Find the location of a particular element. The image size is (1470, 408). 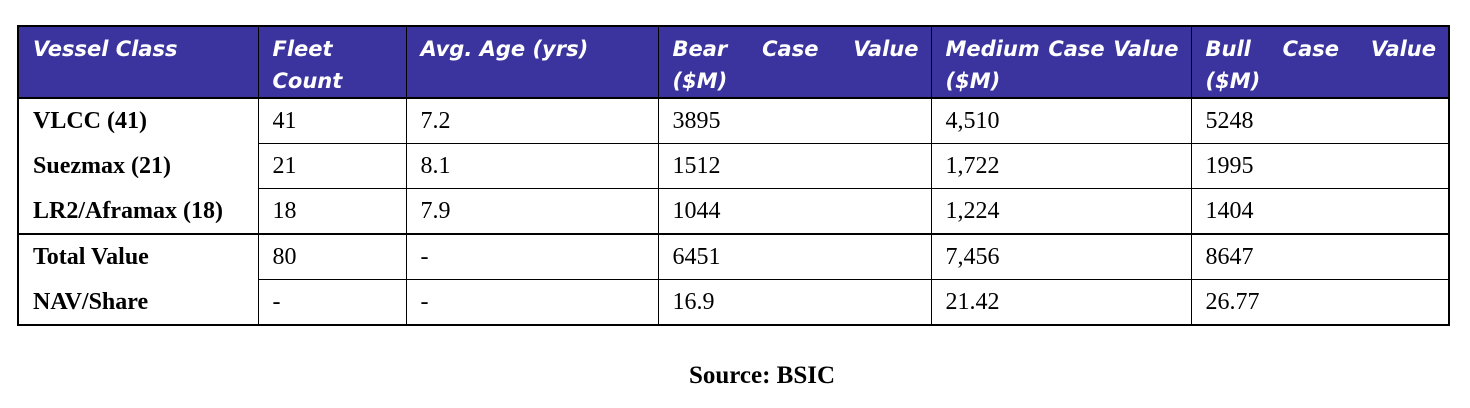

table-cell: 26.77 is located at coordinates (1319, 302).